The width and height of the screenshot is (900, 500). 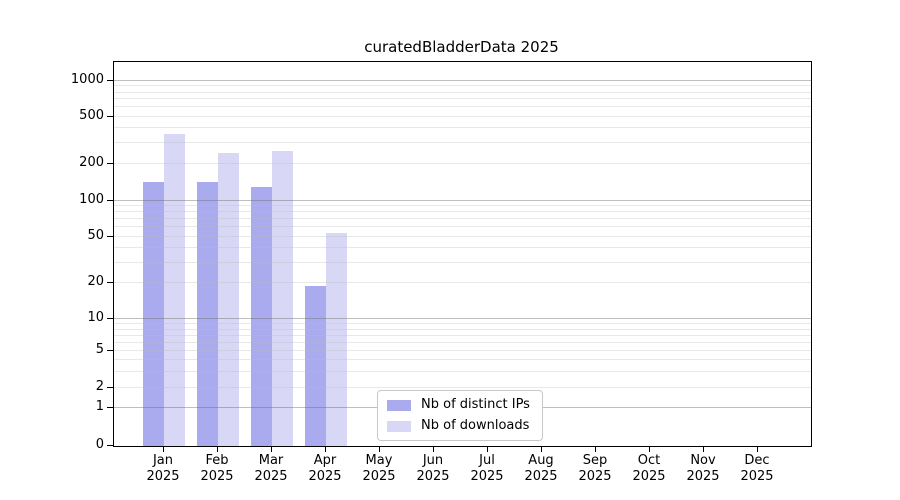 I want to click on legend-item-distinct-ips: Nb of distinct IPs, so click(x=458, y=405).